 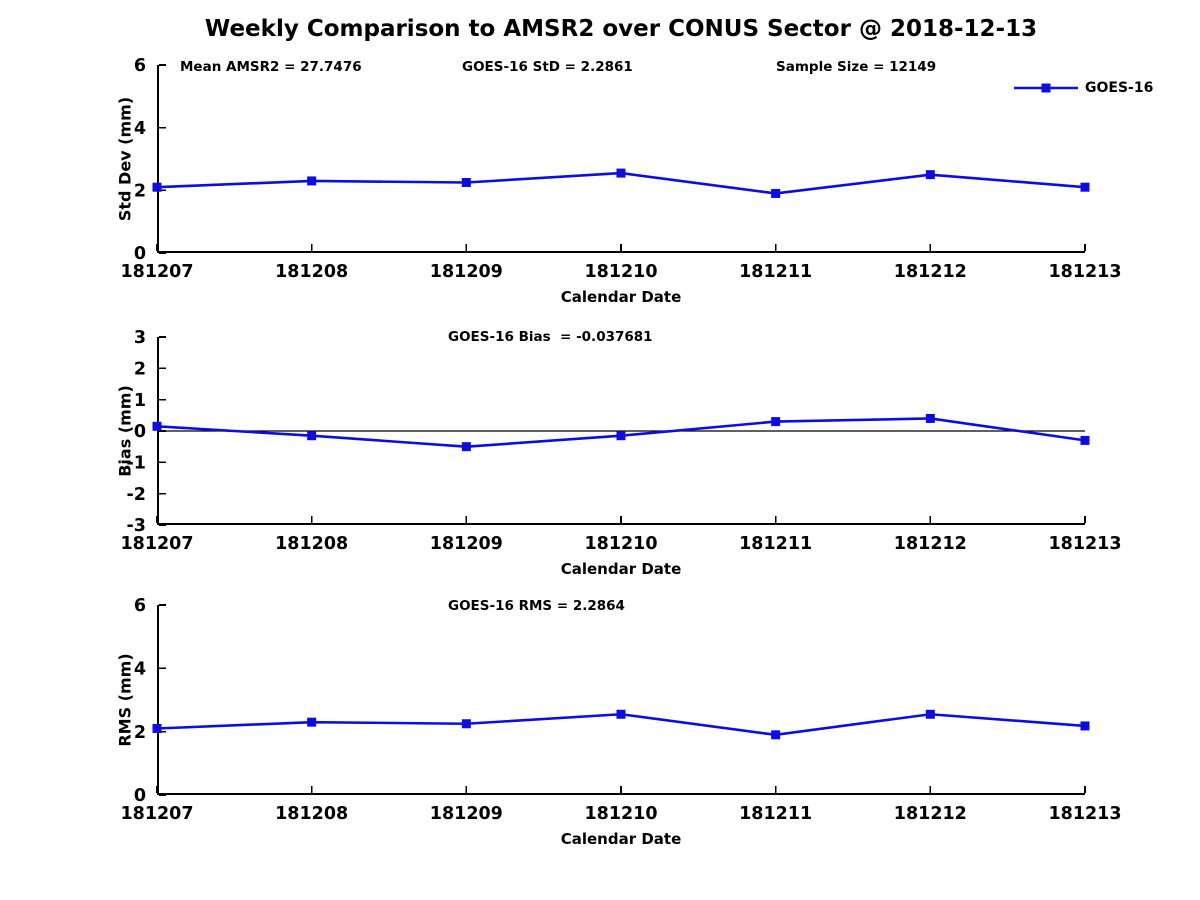 What do you see at coordinates (136, 463) in the screenshot?
I see `y-tick-label: -1` at bounding box center [136, 463].